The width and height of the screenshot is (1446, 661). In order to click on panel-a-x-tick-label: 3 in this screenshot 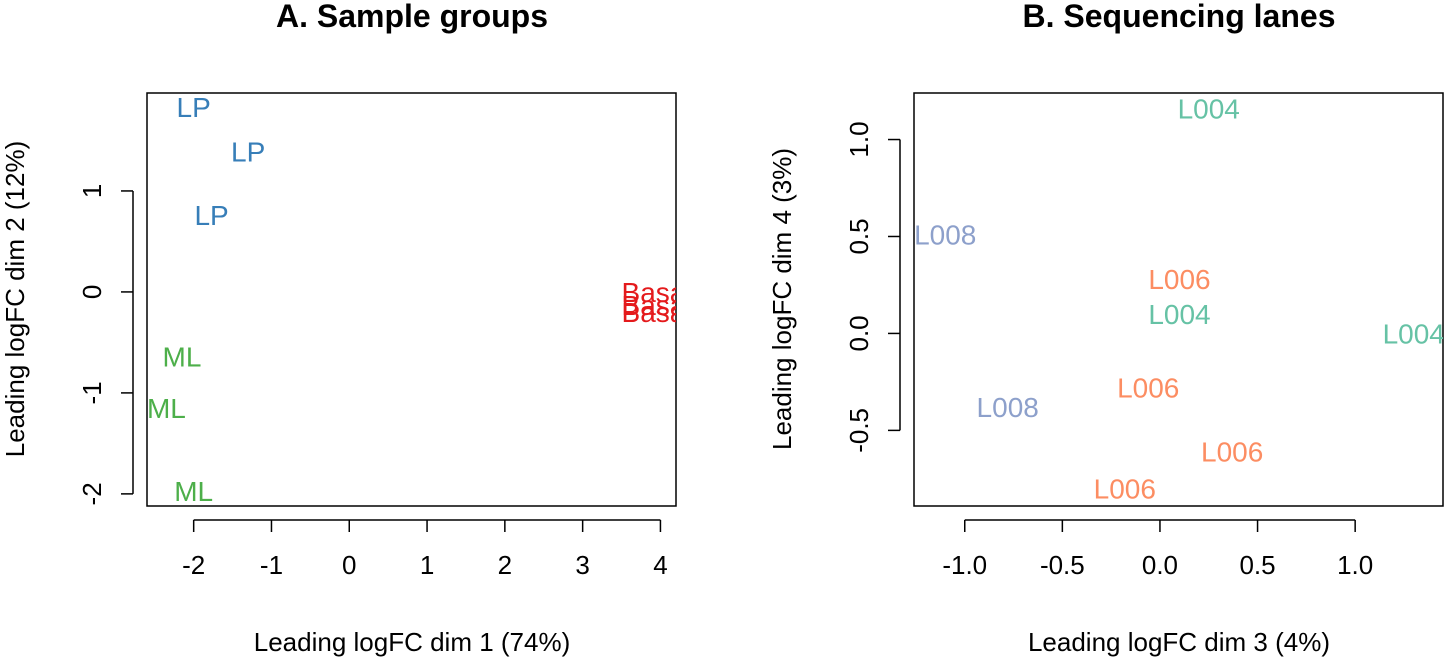, I will do `click(582, 565)`.